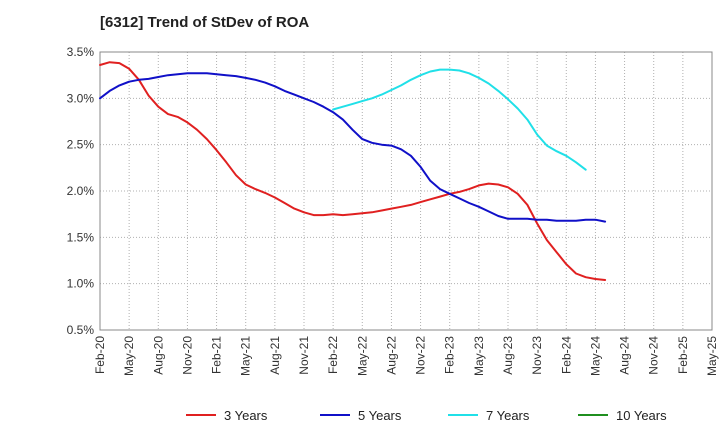  Describe the element at coordinates (508, 355) in the screenshot. I see `x-tick-label: Aug-23` at that location.